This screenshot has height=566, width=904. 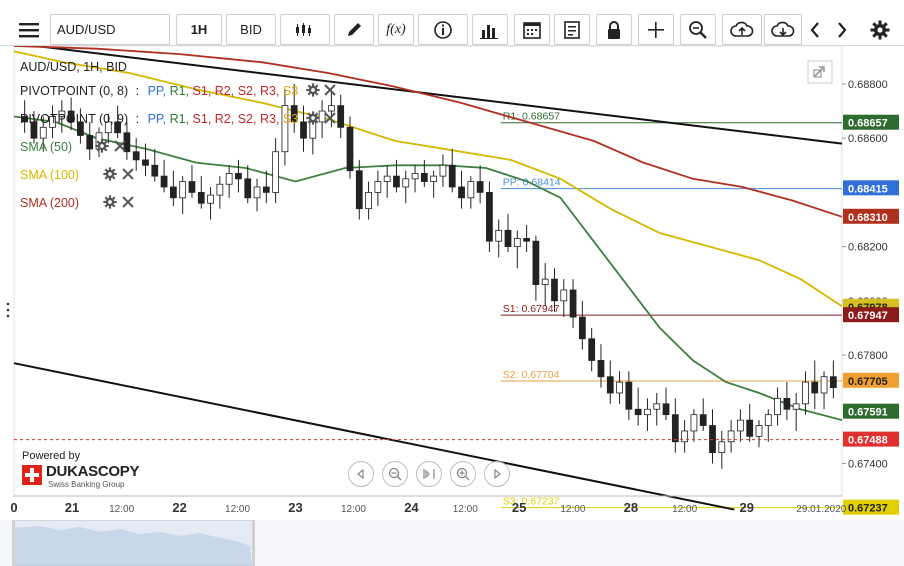 What do you see at coordinates (226, 90) in the screenshot?
I see `pivot-level-label: R2,` at bounding box center [226, 90].